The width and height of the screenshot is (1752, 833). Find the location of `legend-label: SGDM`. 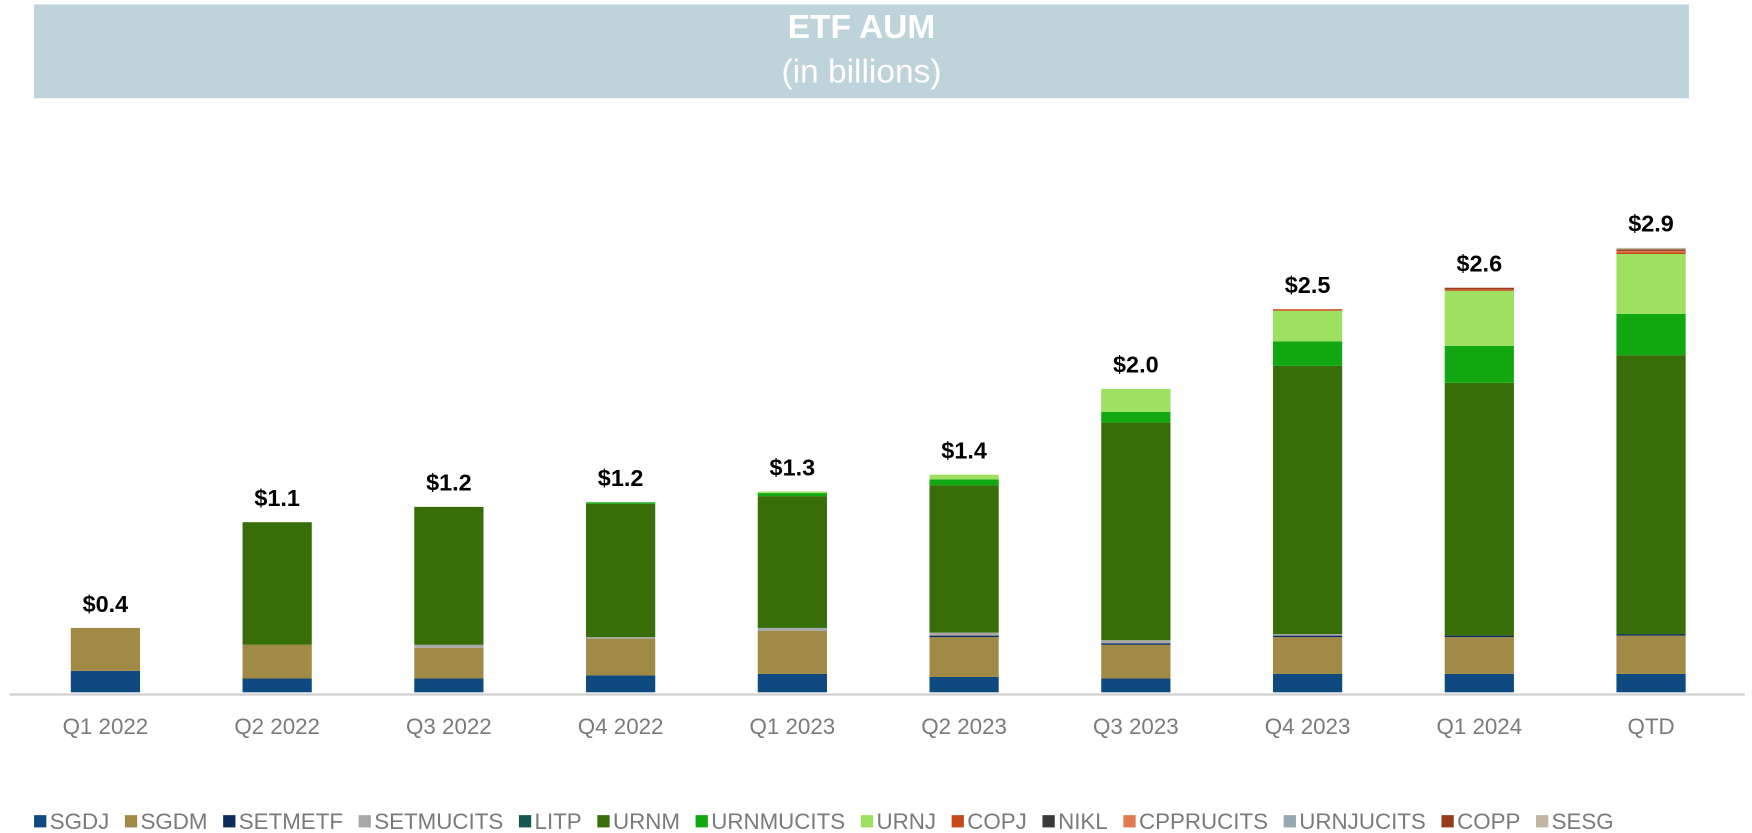

legend-label: SGDM is located at coordinates (174, 821).